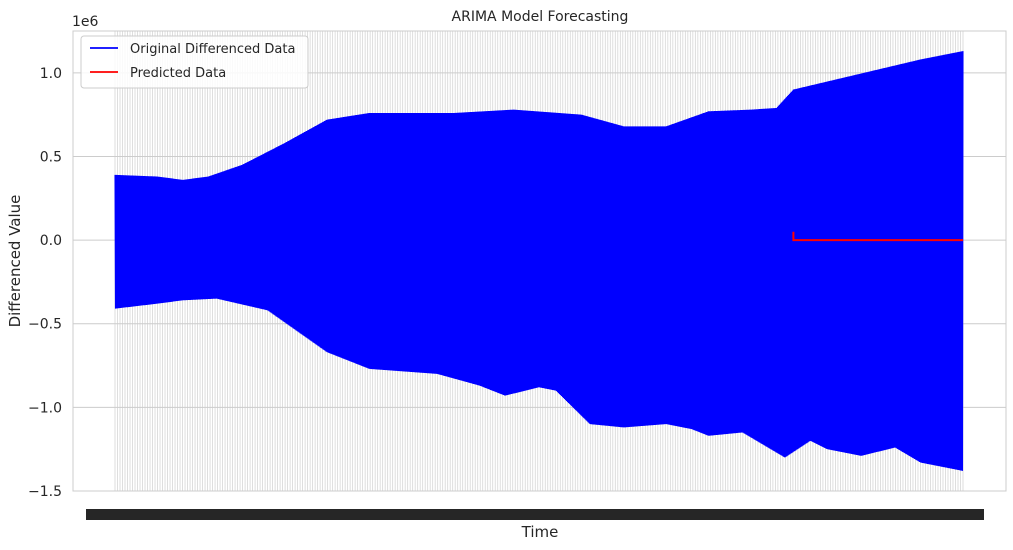 Image resolution: width=1013 pixels, height=550 pixels. What do you see at coordinates (51, 157) in the screenshot?
I see `y-tick-label: 0.5` at bounding box center [51, 157].